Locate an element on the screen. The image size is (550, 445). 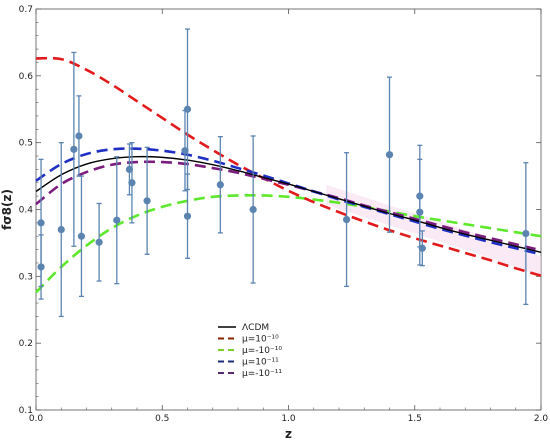
y-tick-label: 0.5 is located at coordinates (26, 144).